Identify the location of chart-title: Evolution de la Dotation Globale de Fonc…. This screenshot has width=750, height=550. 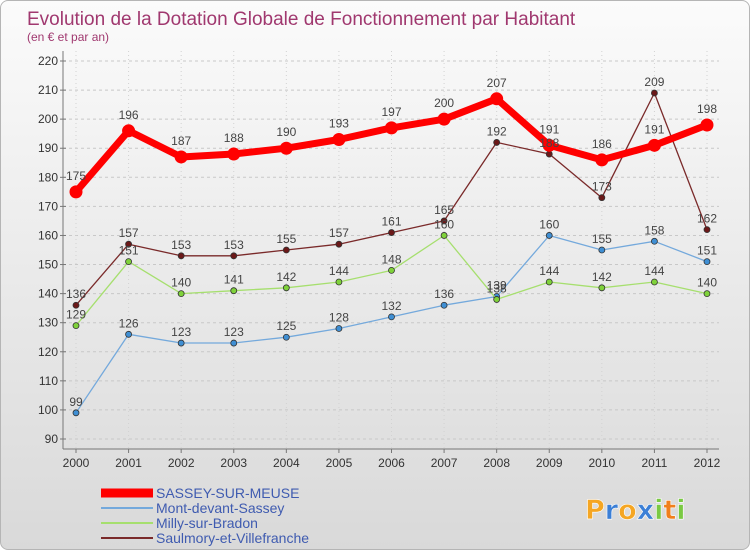
(301, 19).